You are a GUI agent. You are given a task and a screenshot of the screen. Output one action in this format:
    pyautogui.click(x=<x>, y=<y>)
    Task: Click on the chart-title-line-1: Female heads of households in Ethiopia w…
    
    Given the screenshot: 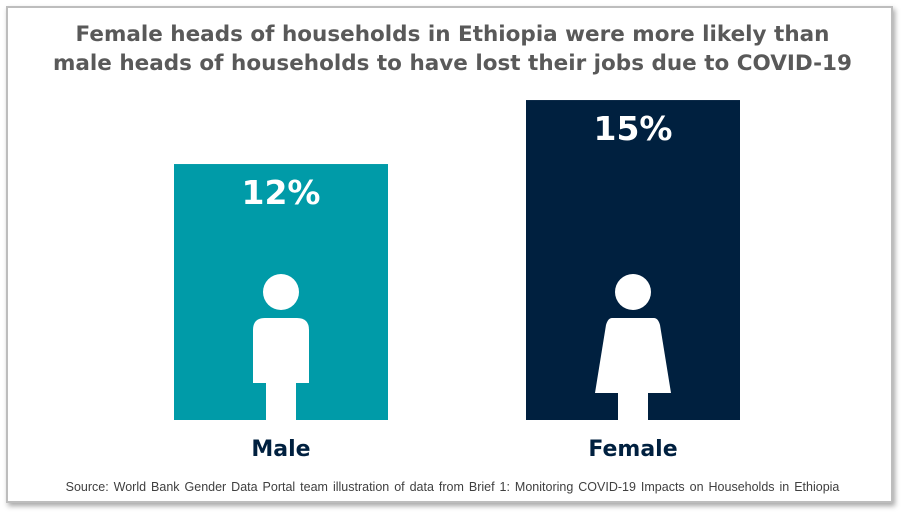 What is the action you would take?
    pyautogui.click(x=452, y=34)
    